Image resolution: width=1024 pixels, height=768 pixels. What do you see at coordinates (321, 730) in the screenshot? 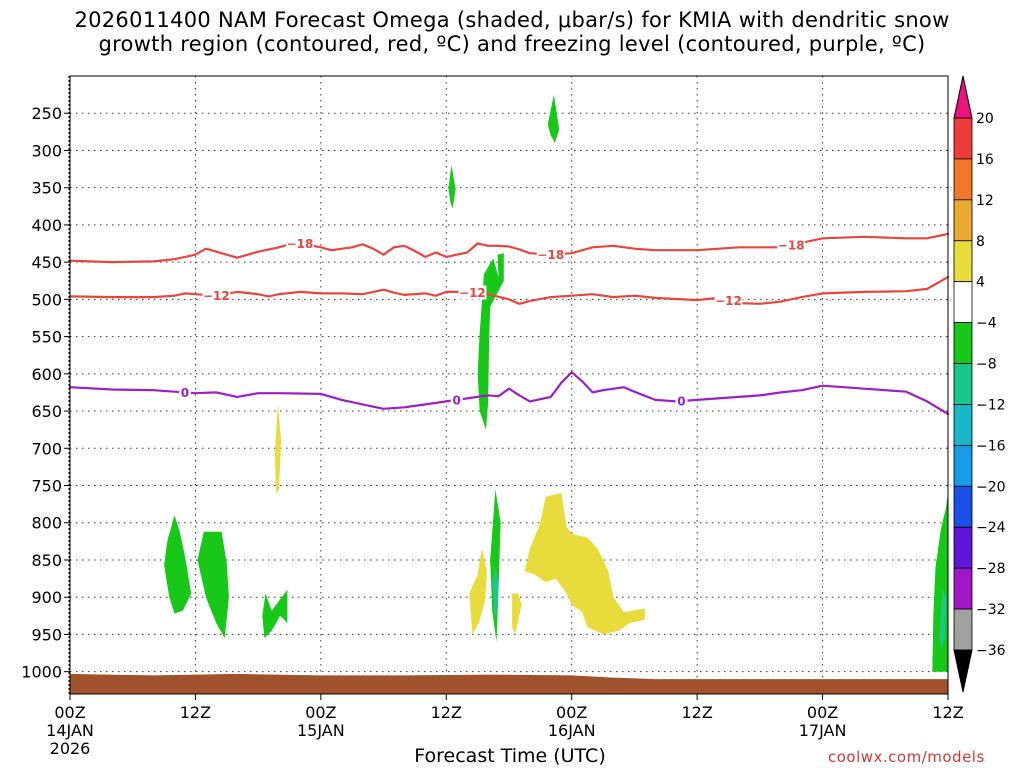
I see `x-tick-date-24: 15JAN` at bounding box center [321, 730].